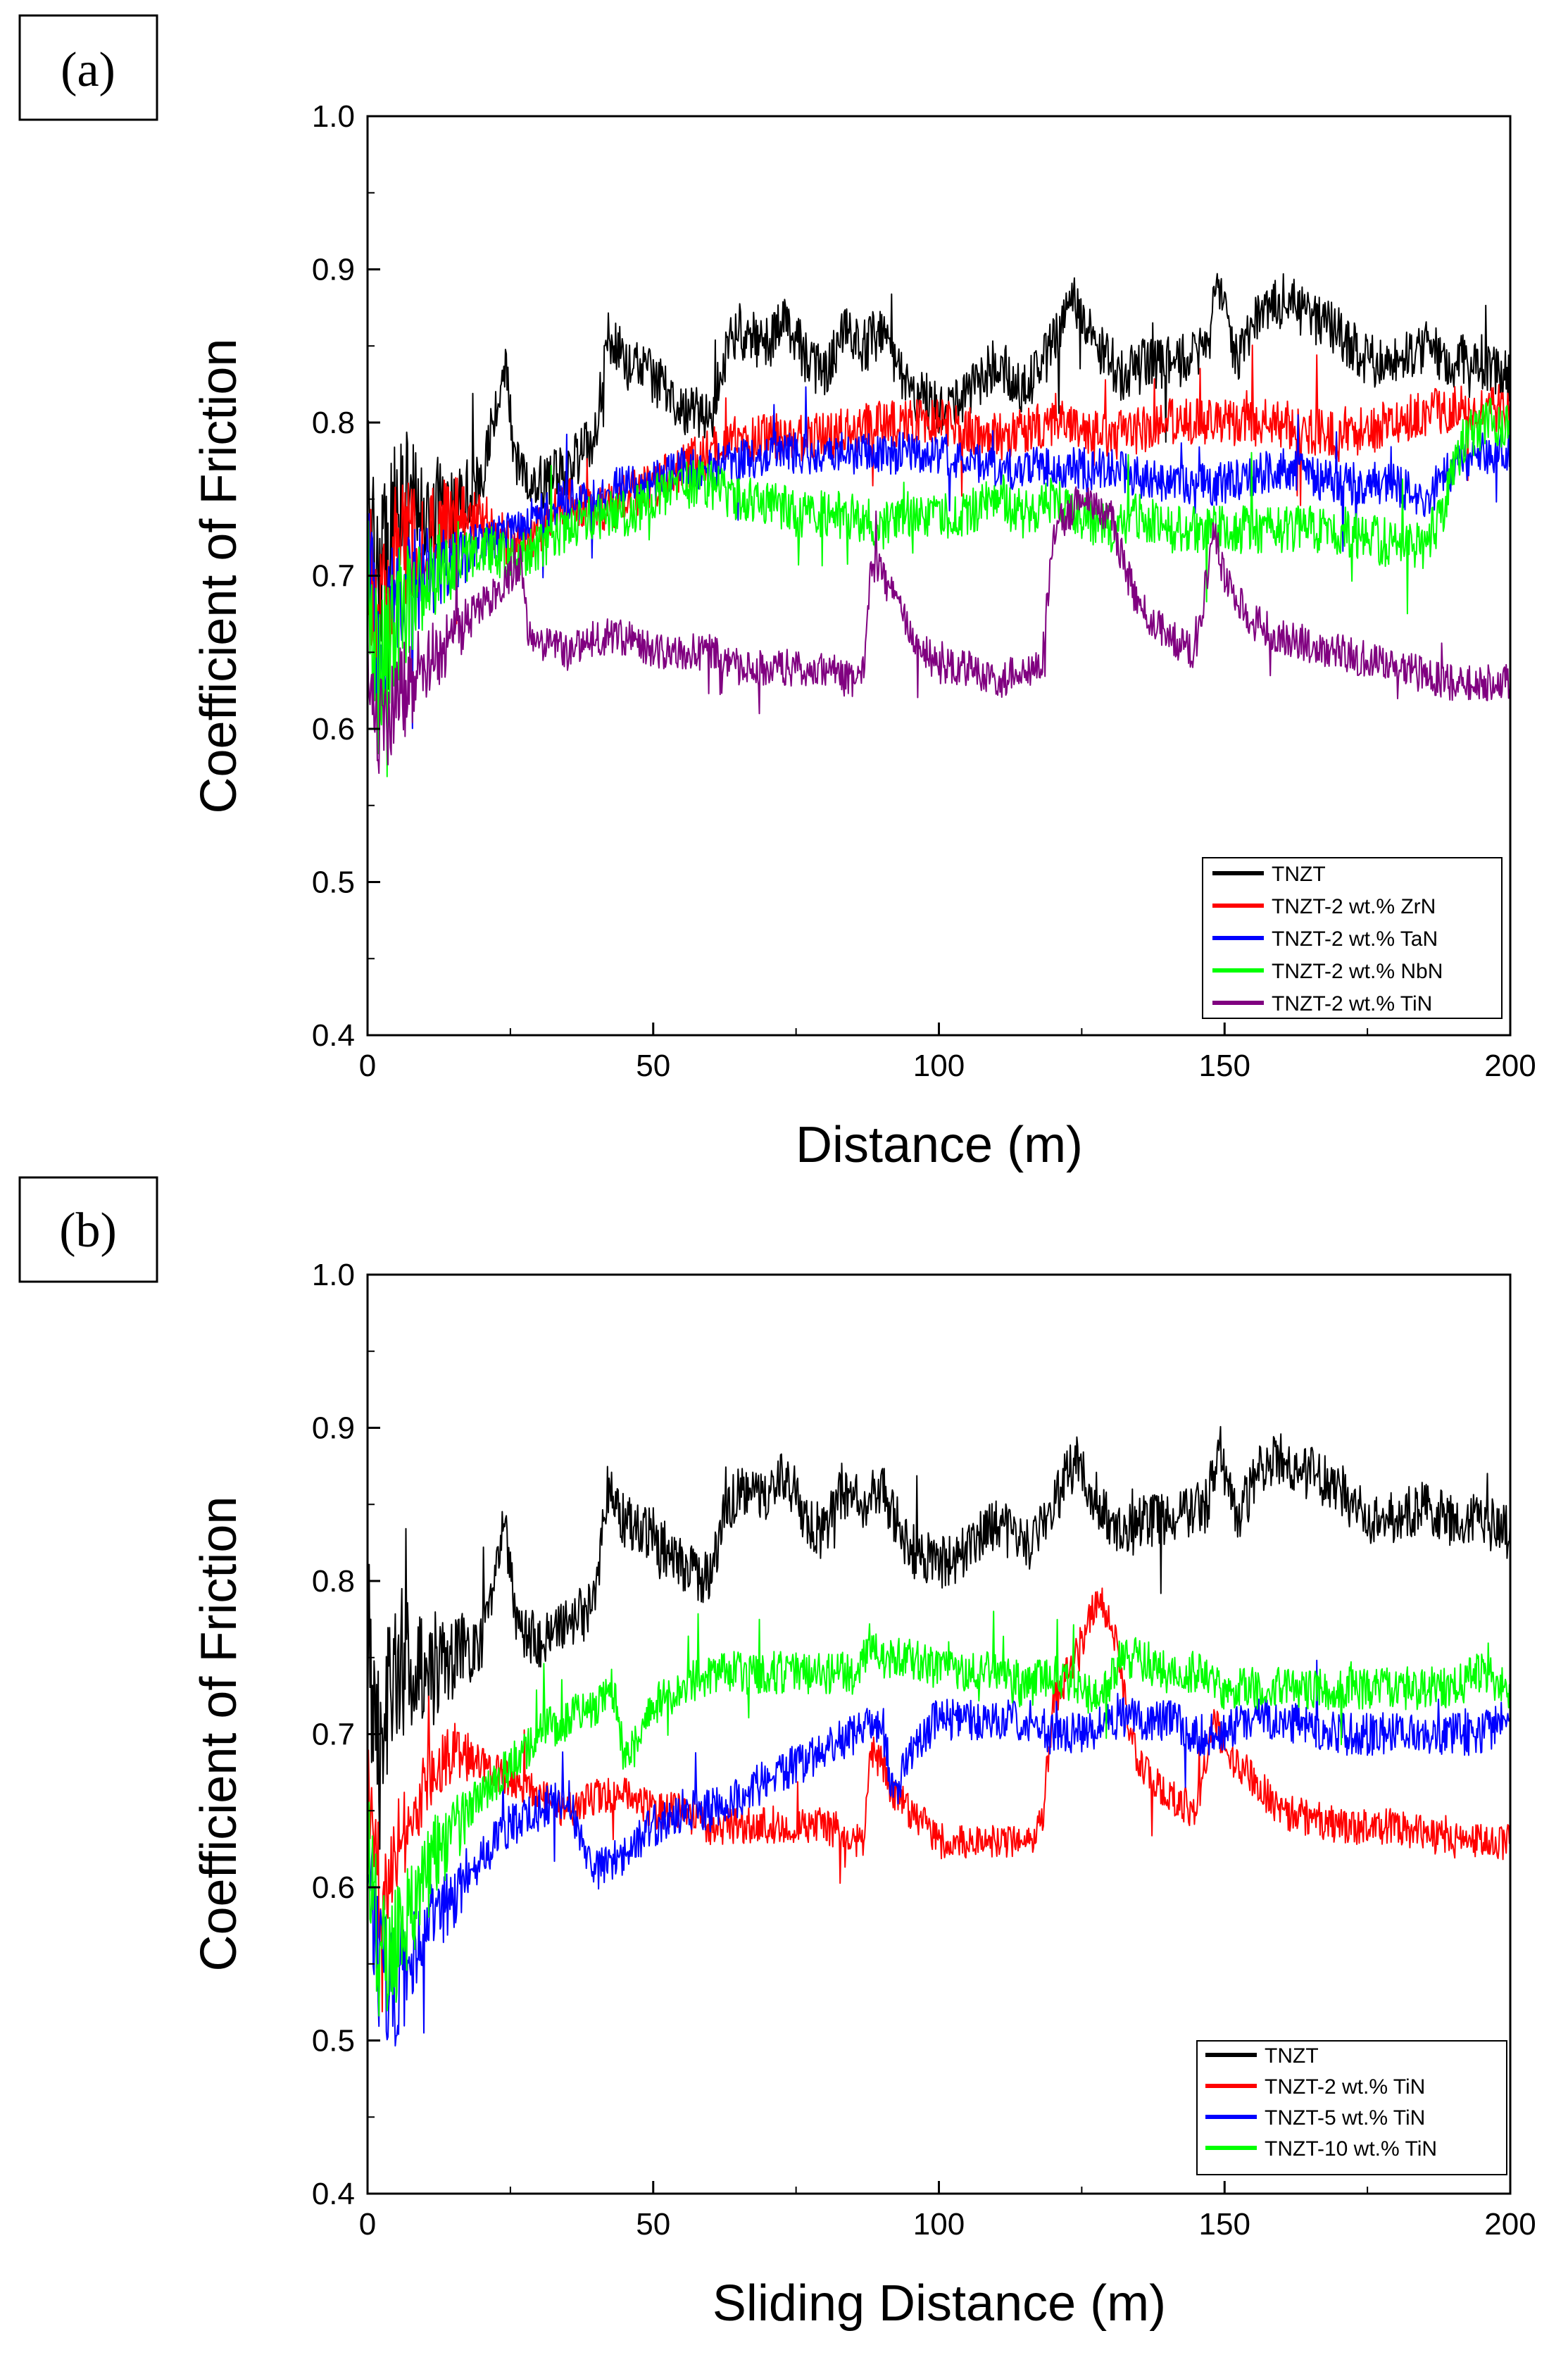  What do you see at coordinates (1355, 939) in the screenshot?
I see `legend-label: TNZT-2 wt.% TaN` at bounding box center [1355, 939].